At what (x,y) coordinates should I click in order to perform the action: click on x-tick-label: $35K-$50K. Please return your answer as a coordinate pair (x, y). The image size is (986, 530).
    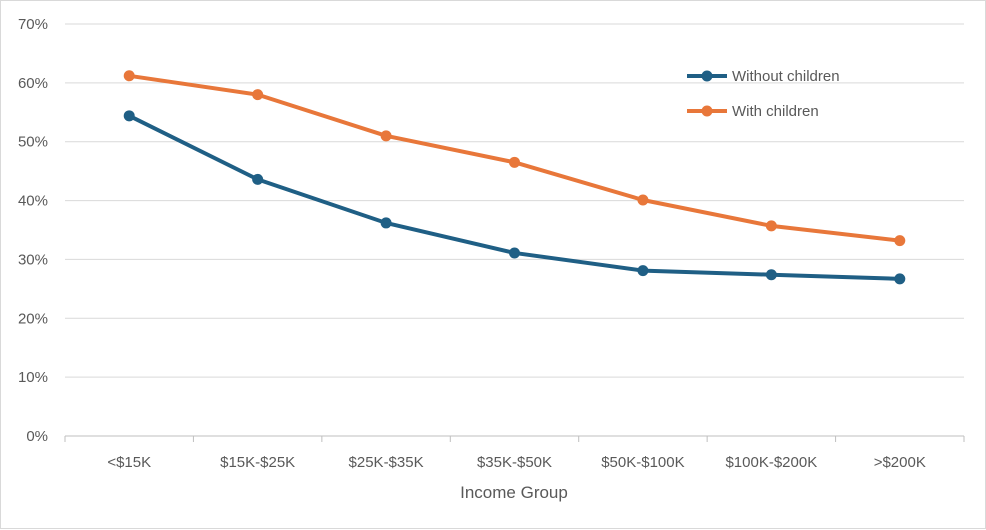
    Looking at the image, I should click on (514, 462).